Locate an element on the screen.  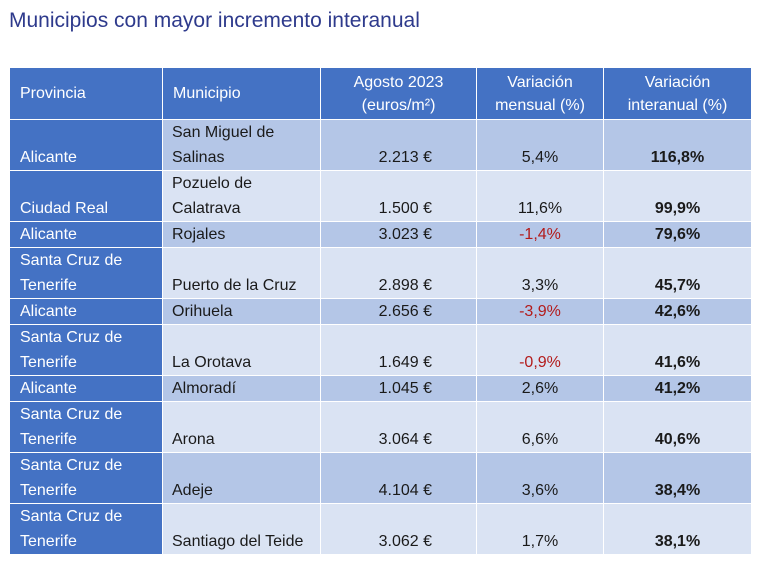
cell-variacion-mensual: 3,6% is located at coordinates (540, 478).